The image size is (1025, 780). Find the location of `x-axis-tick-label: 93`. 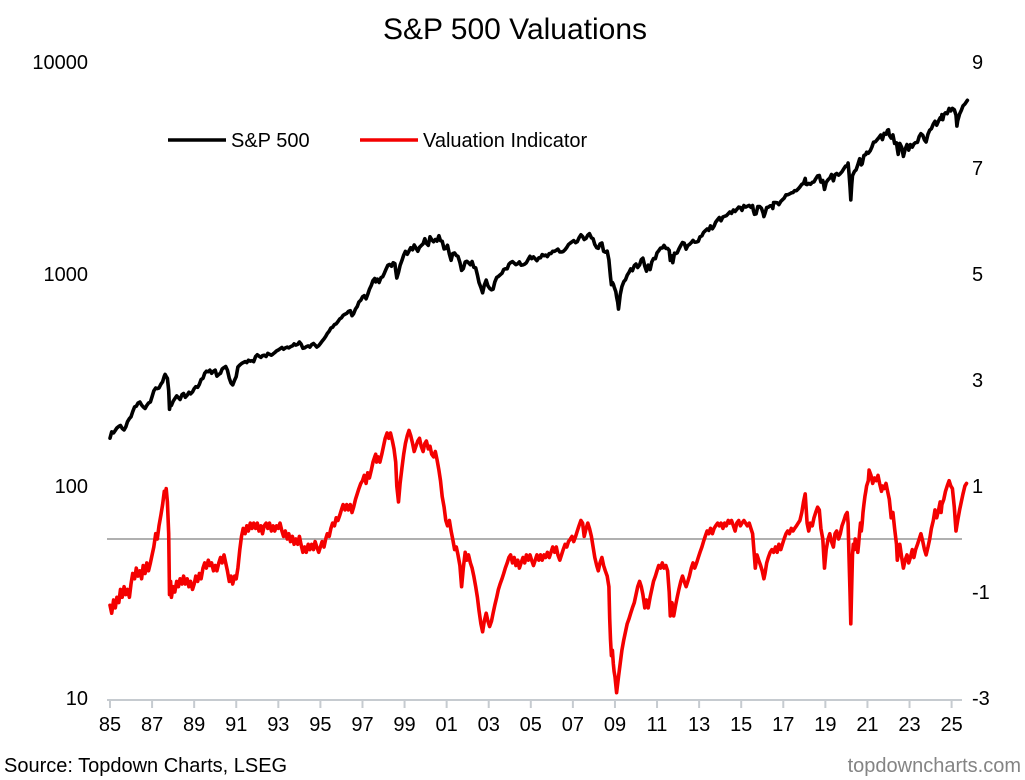

x-axis-tick-label: 93 is located at coordinates (278, 725).